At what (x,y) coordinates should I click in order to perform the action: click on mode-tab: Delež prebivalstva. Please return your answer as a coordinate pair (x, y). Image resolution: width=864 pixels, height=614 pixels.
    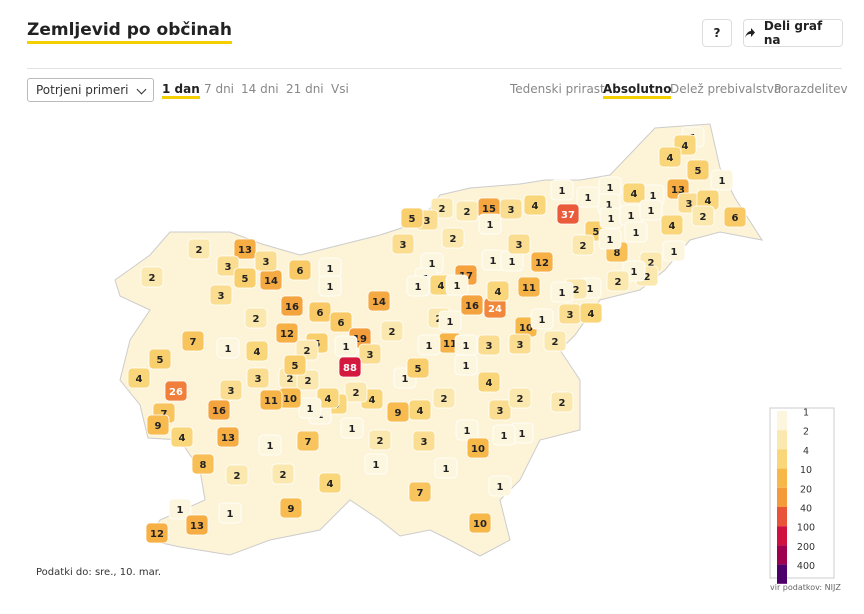
    Looking at the image, I should click on (726, 89).